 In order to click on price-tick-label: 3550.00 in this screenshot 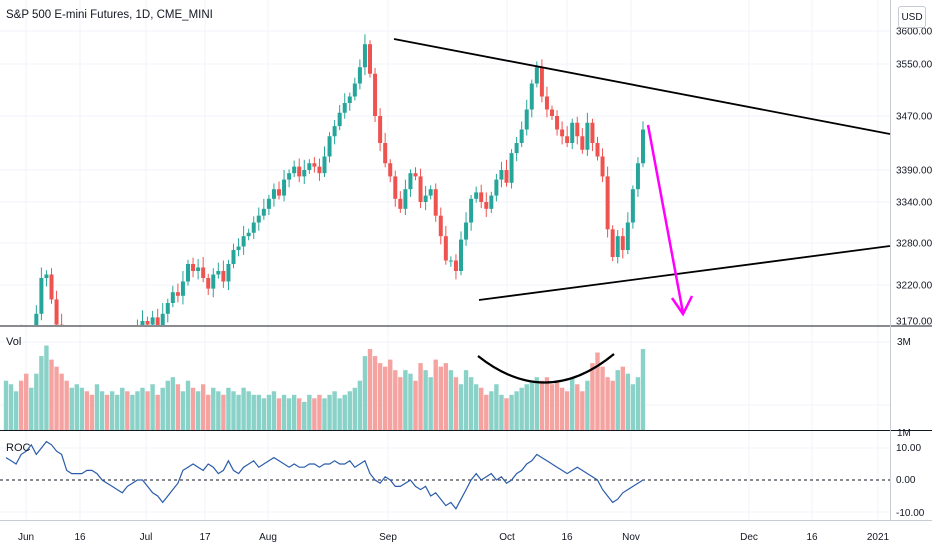, I will do `click(914, 65)`.